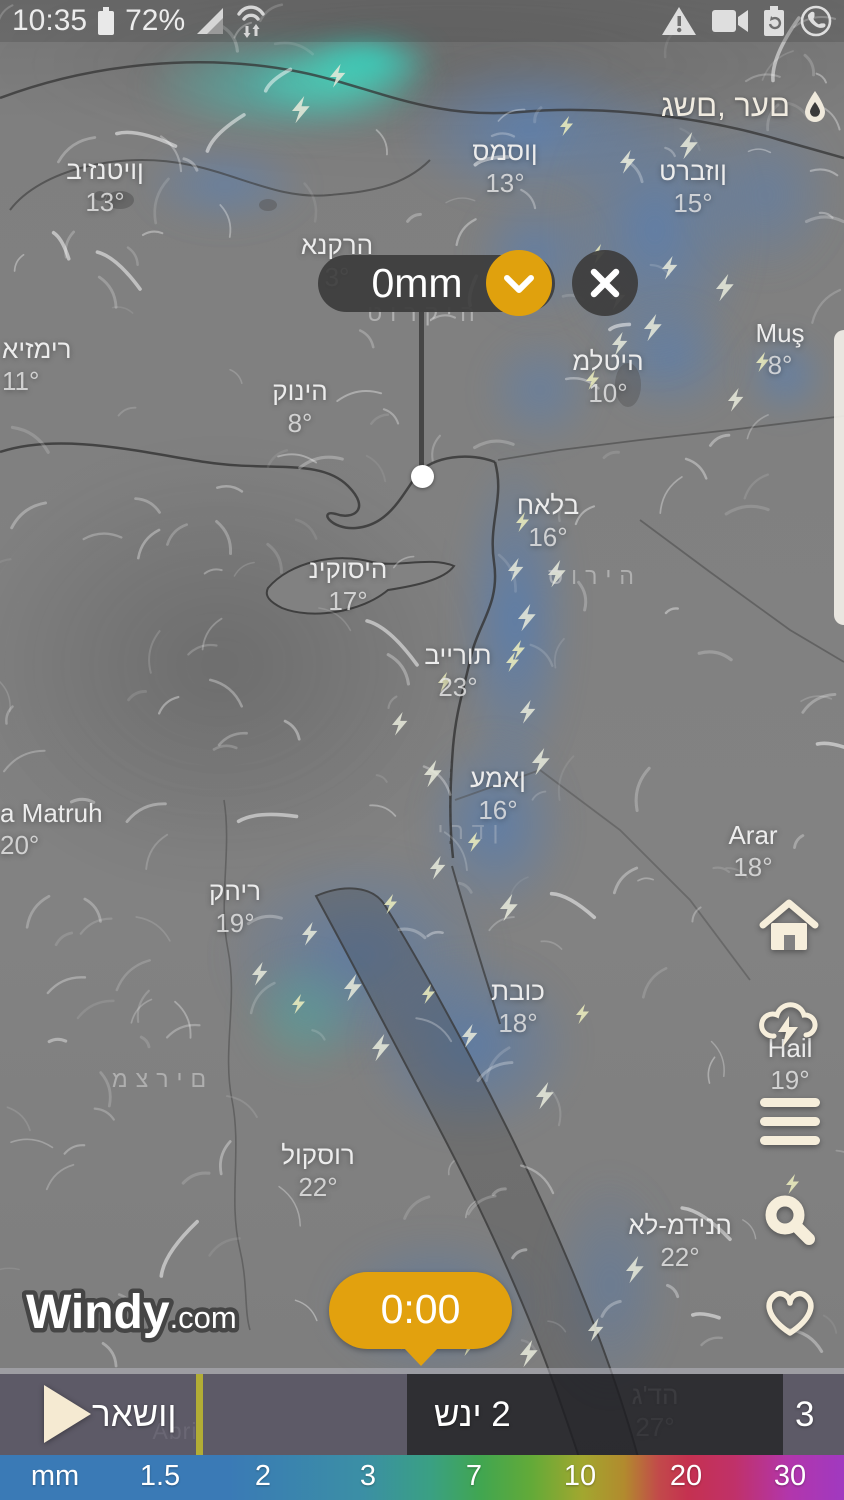 This screenshot has width=844, height=1500. Describe the element at coordinates (51, 829) in the screenshot. I see `city-label: a Matruh 20°` at that location.